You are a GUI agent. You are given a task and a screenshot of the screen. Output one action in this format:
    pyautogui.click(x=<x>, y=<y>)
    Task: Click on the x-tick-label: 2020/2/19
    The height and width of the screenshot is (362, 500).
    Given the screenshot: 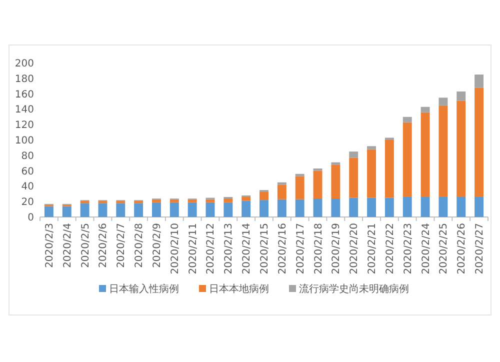 What is the action you would take?
    pyautogui.click(x=336, y=248)
    